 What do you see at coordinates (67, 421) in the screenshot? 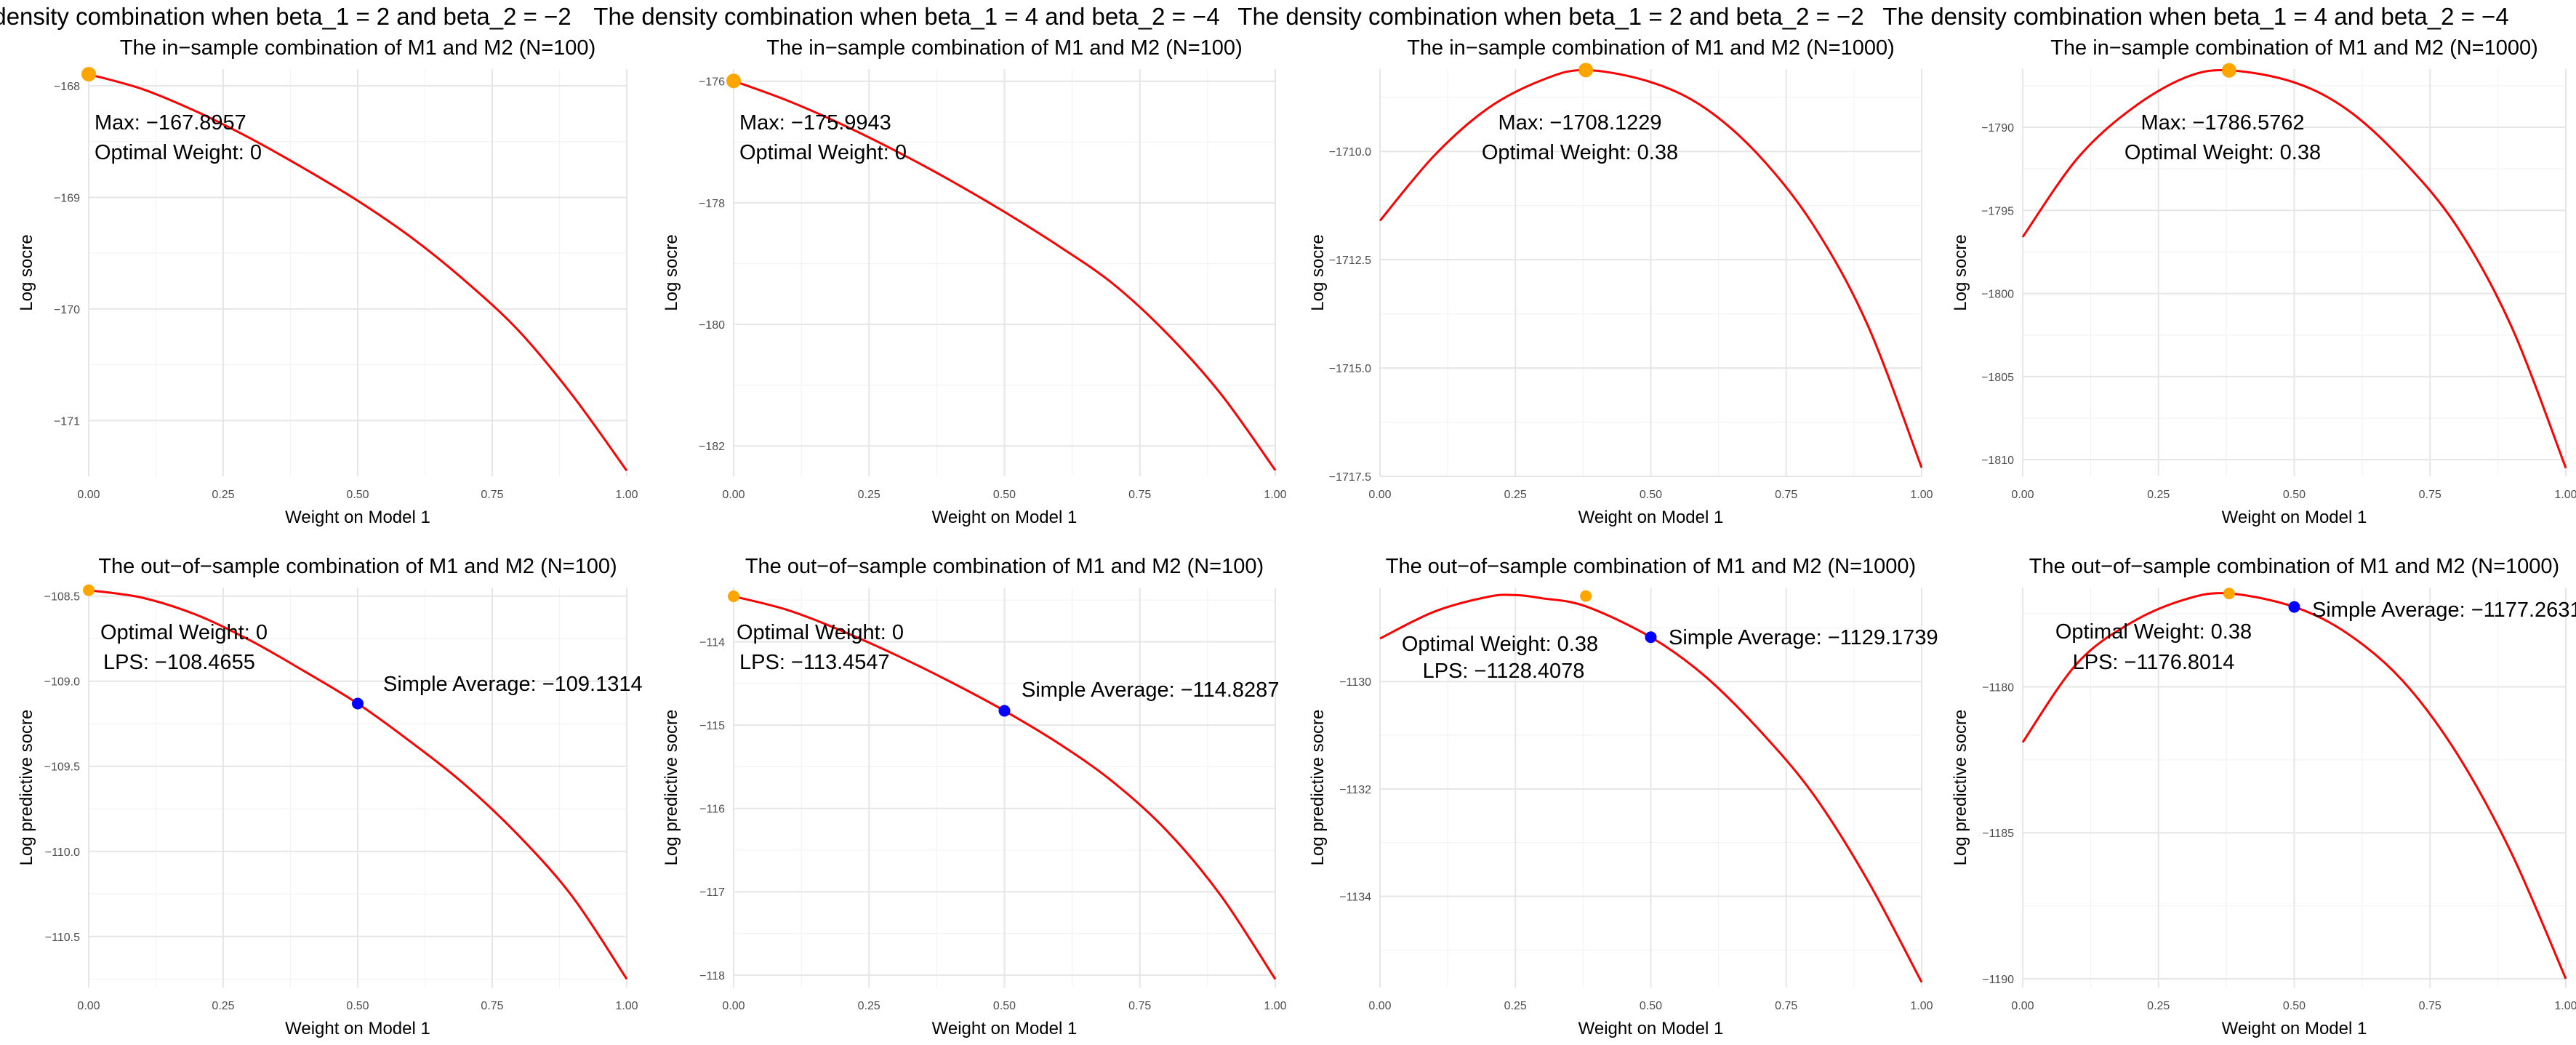
I see `y-tick-label: −171` at bounding box center [67, 421].